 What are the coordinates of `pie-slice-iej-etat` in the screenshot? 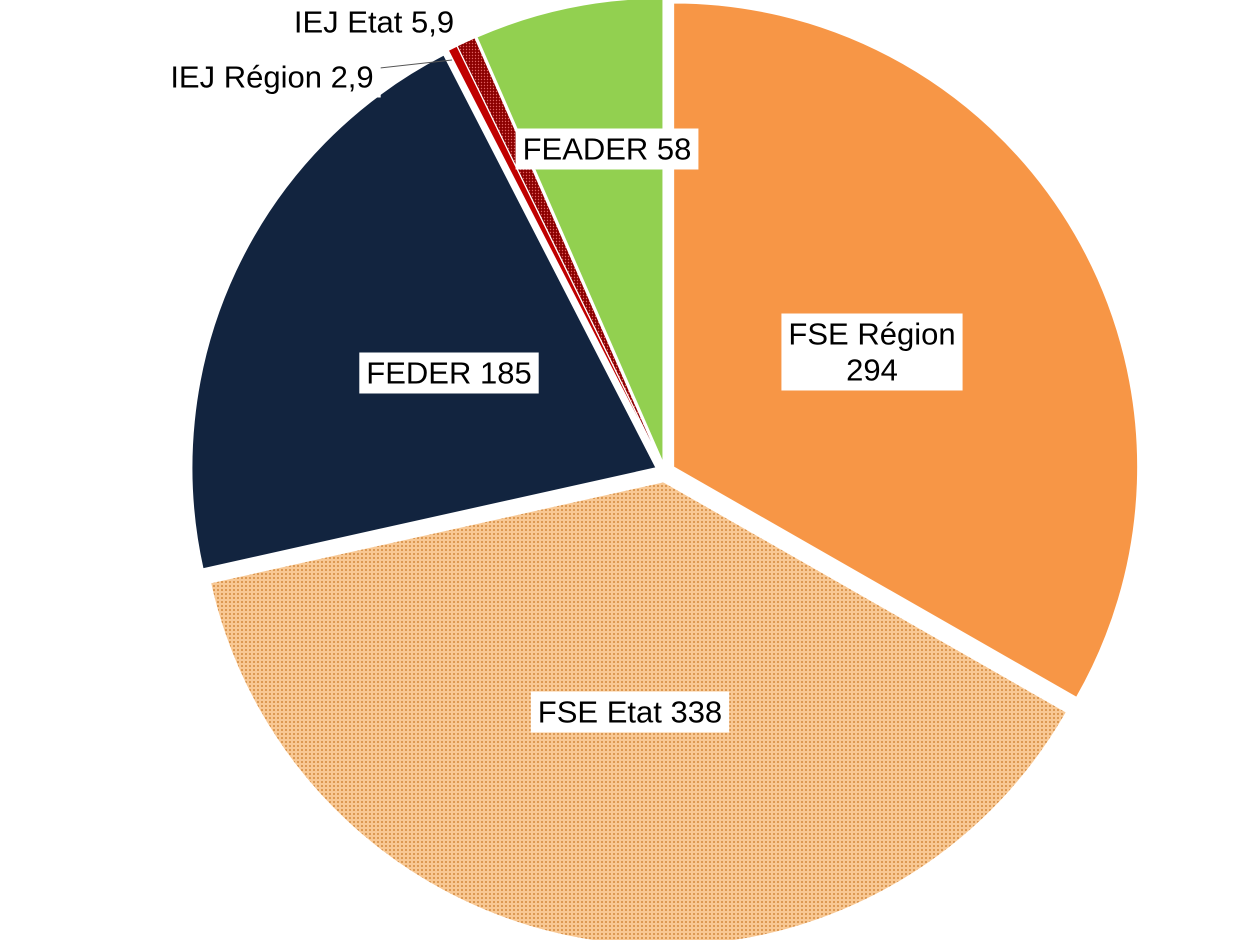 It's located at (559, 250).